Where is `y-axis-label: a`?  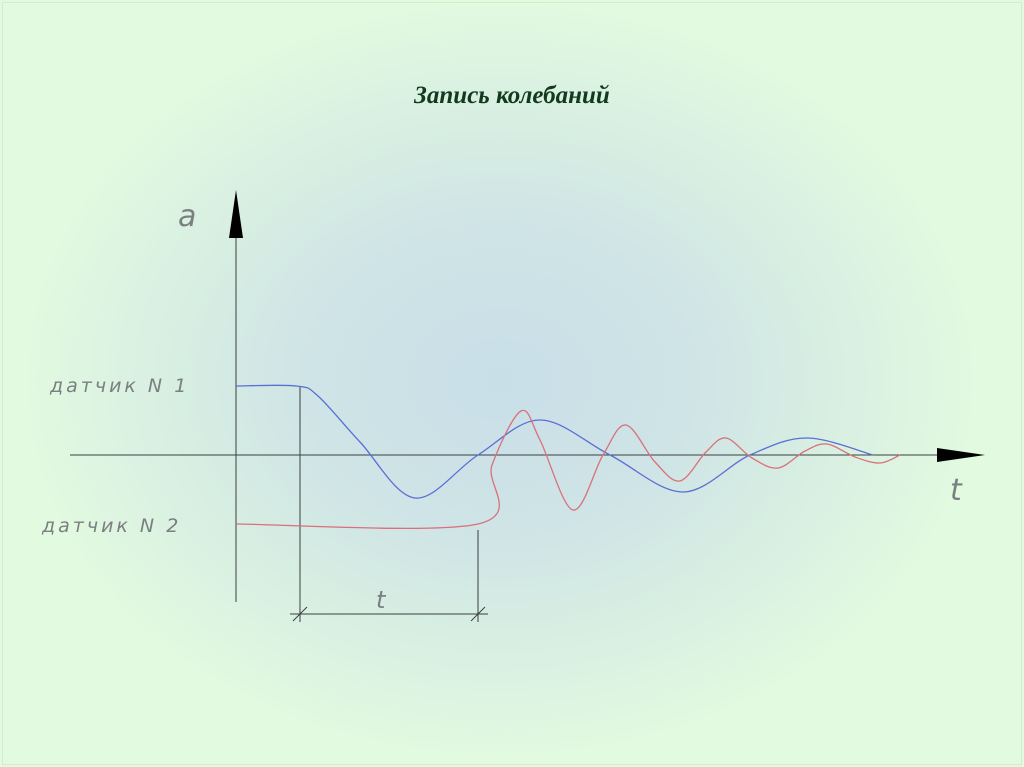
y-axis-label: a is located at coordinates (188, 216).